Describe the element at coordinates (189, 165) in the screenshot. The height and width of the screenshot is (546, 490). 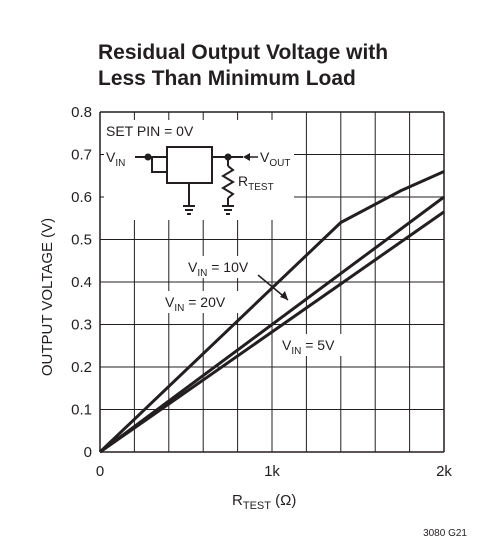
I see `regulator-block` at that location.